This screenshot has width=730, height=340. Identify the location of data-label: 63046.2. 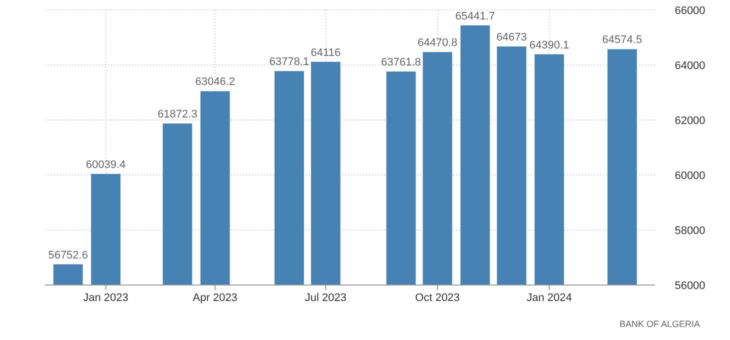
(215, 82).